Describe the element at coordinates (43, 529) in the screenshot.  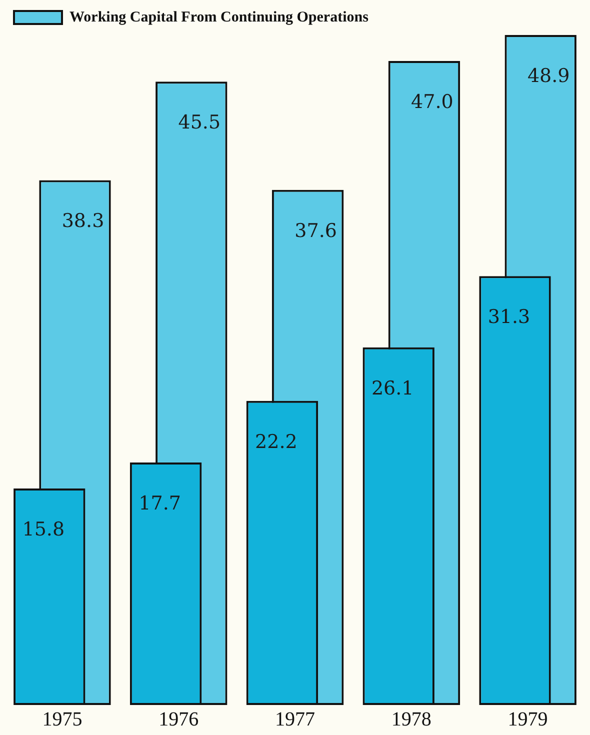
I see `data-label: 15.8` at that location.